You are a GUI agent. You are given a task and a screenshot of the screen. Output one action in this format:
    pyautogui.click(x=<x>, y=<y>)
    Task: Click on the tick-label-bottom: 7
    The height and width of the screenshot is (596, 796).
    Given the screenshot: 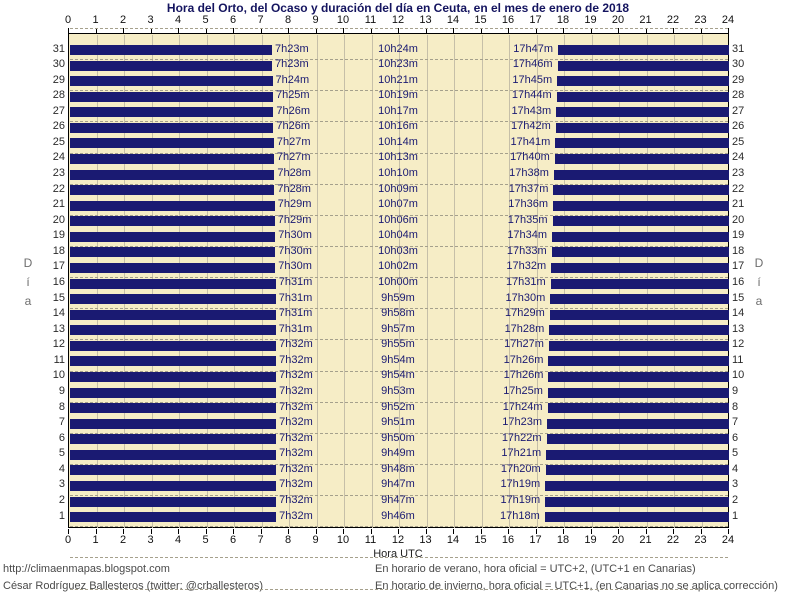 What is the action you would take?
    pyautogui.click(x=260, y=540)
    